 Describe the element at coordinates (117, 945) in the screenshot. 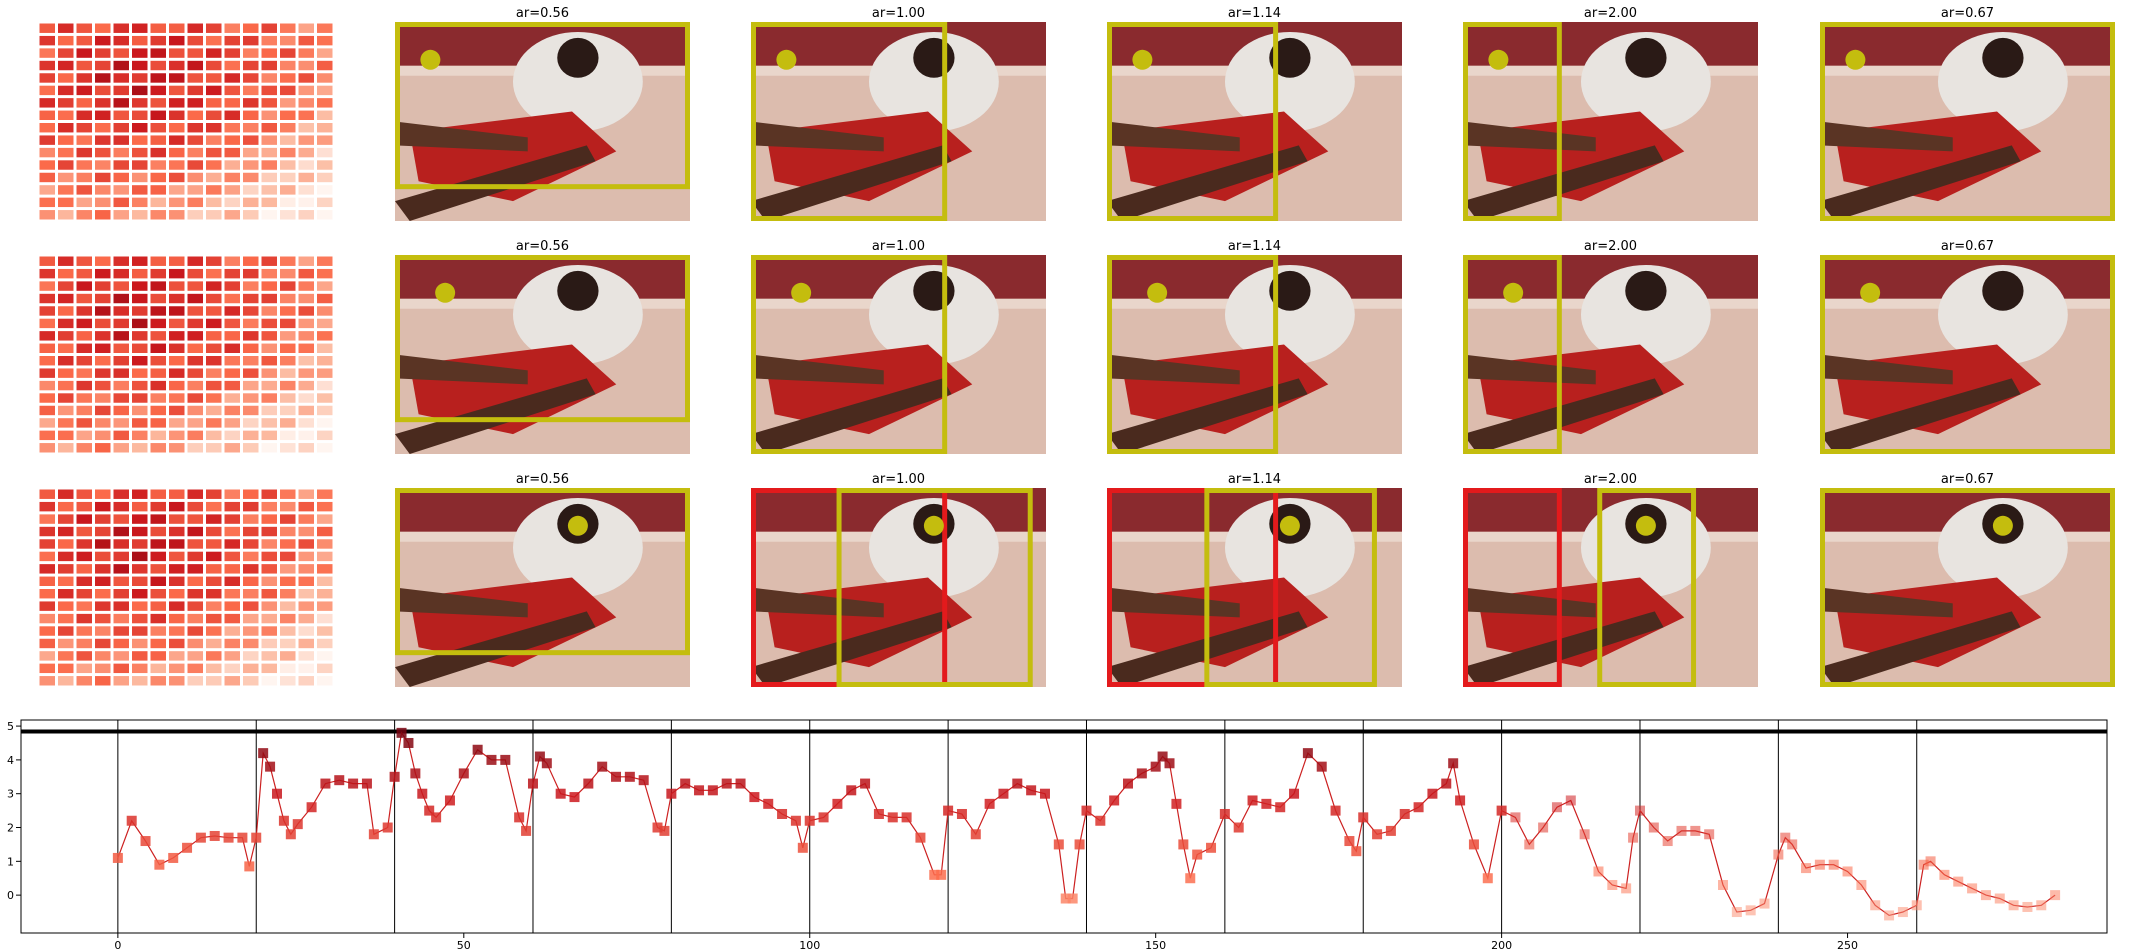

I see `x-tick-label: 0` at that location.